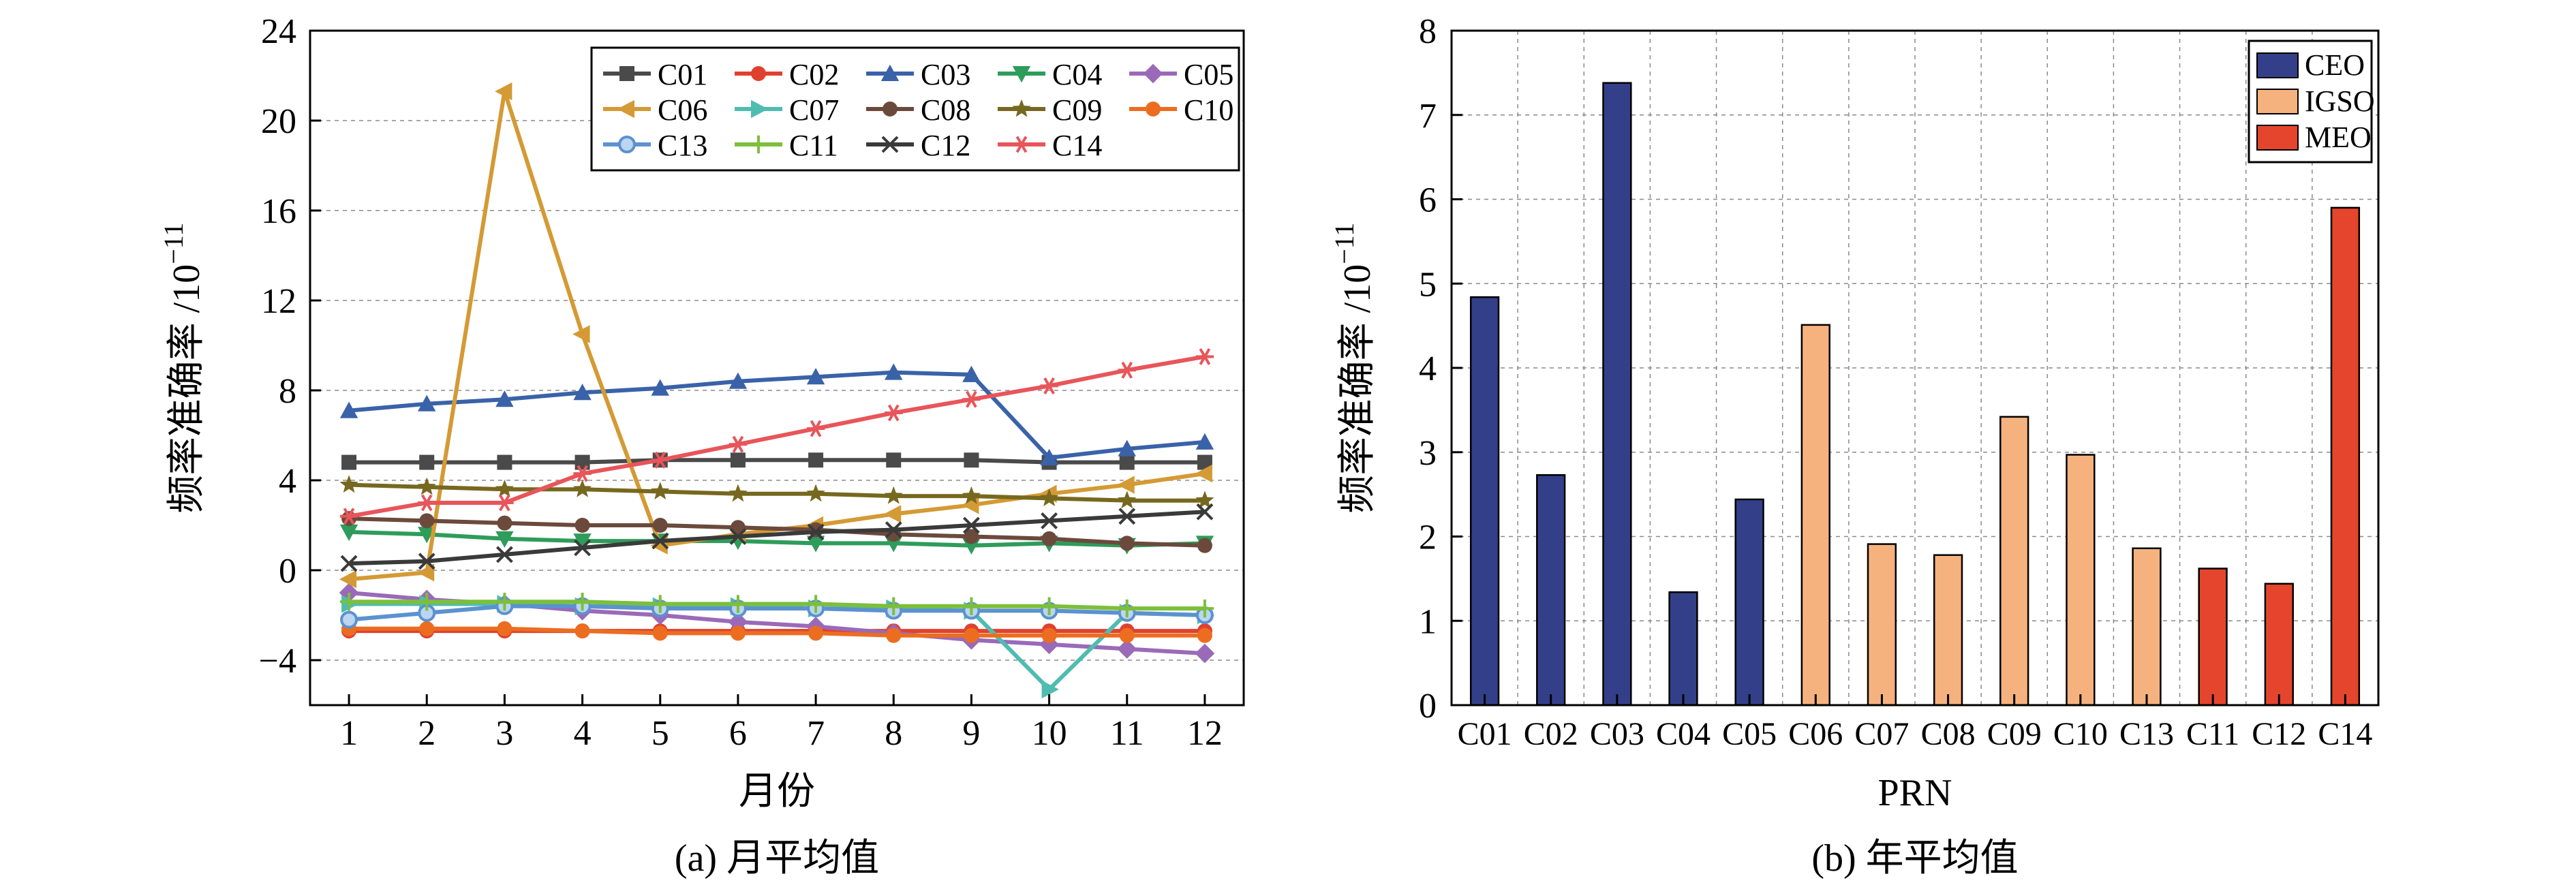  Describe the element at coordinates (1882, 625) in the screenshot. I see `chart-b-bar-c07` at that location.